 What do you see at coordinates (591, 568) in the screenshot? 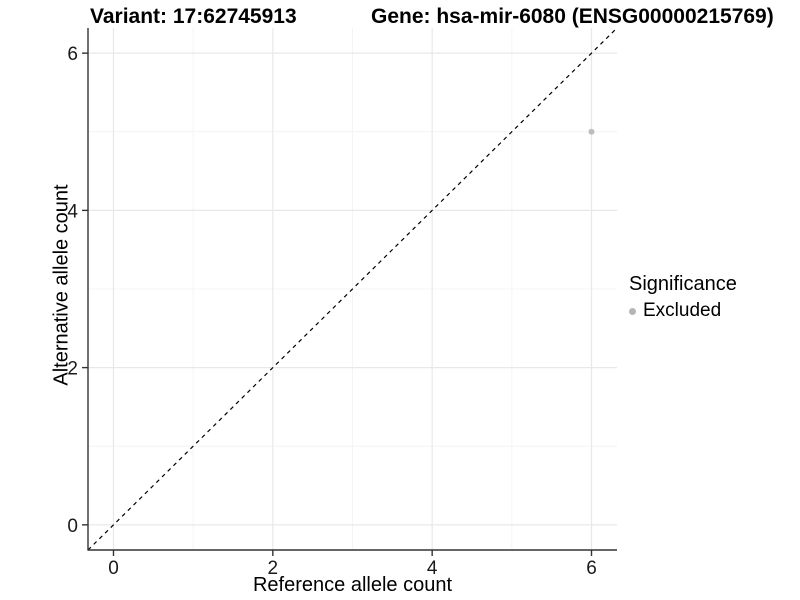
I see `x-tick-label: 6` at bounding box center [591, 568].